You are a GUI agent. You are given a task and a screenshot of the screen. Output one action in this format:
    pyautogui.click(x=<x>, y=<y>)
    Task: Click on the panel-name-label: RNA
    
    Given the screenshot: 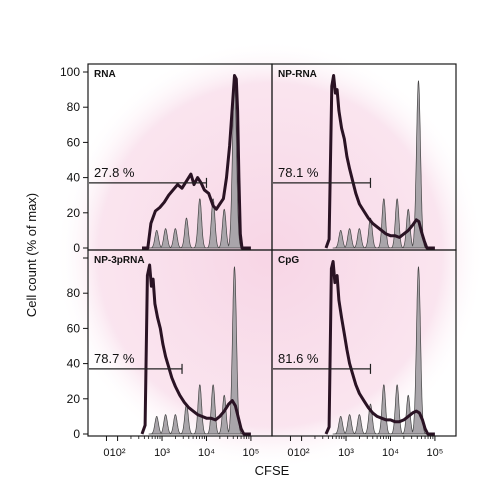 What is the action you would take?
    pyautogui.click(x=105, y=74)
    